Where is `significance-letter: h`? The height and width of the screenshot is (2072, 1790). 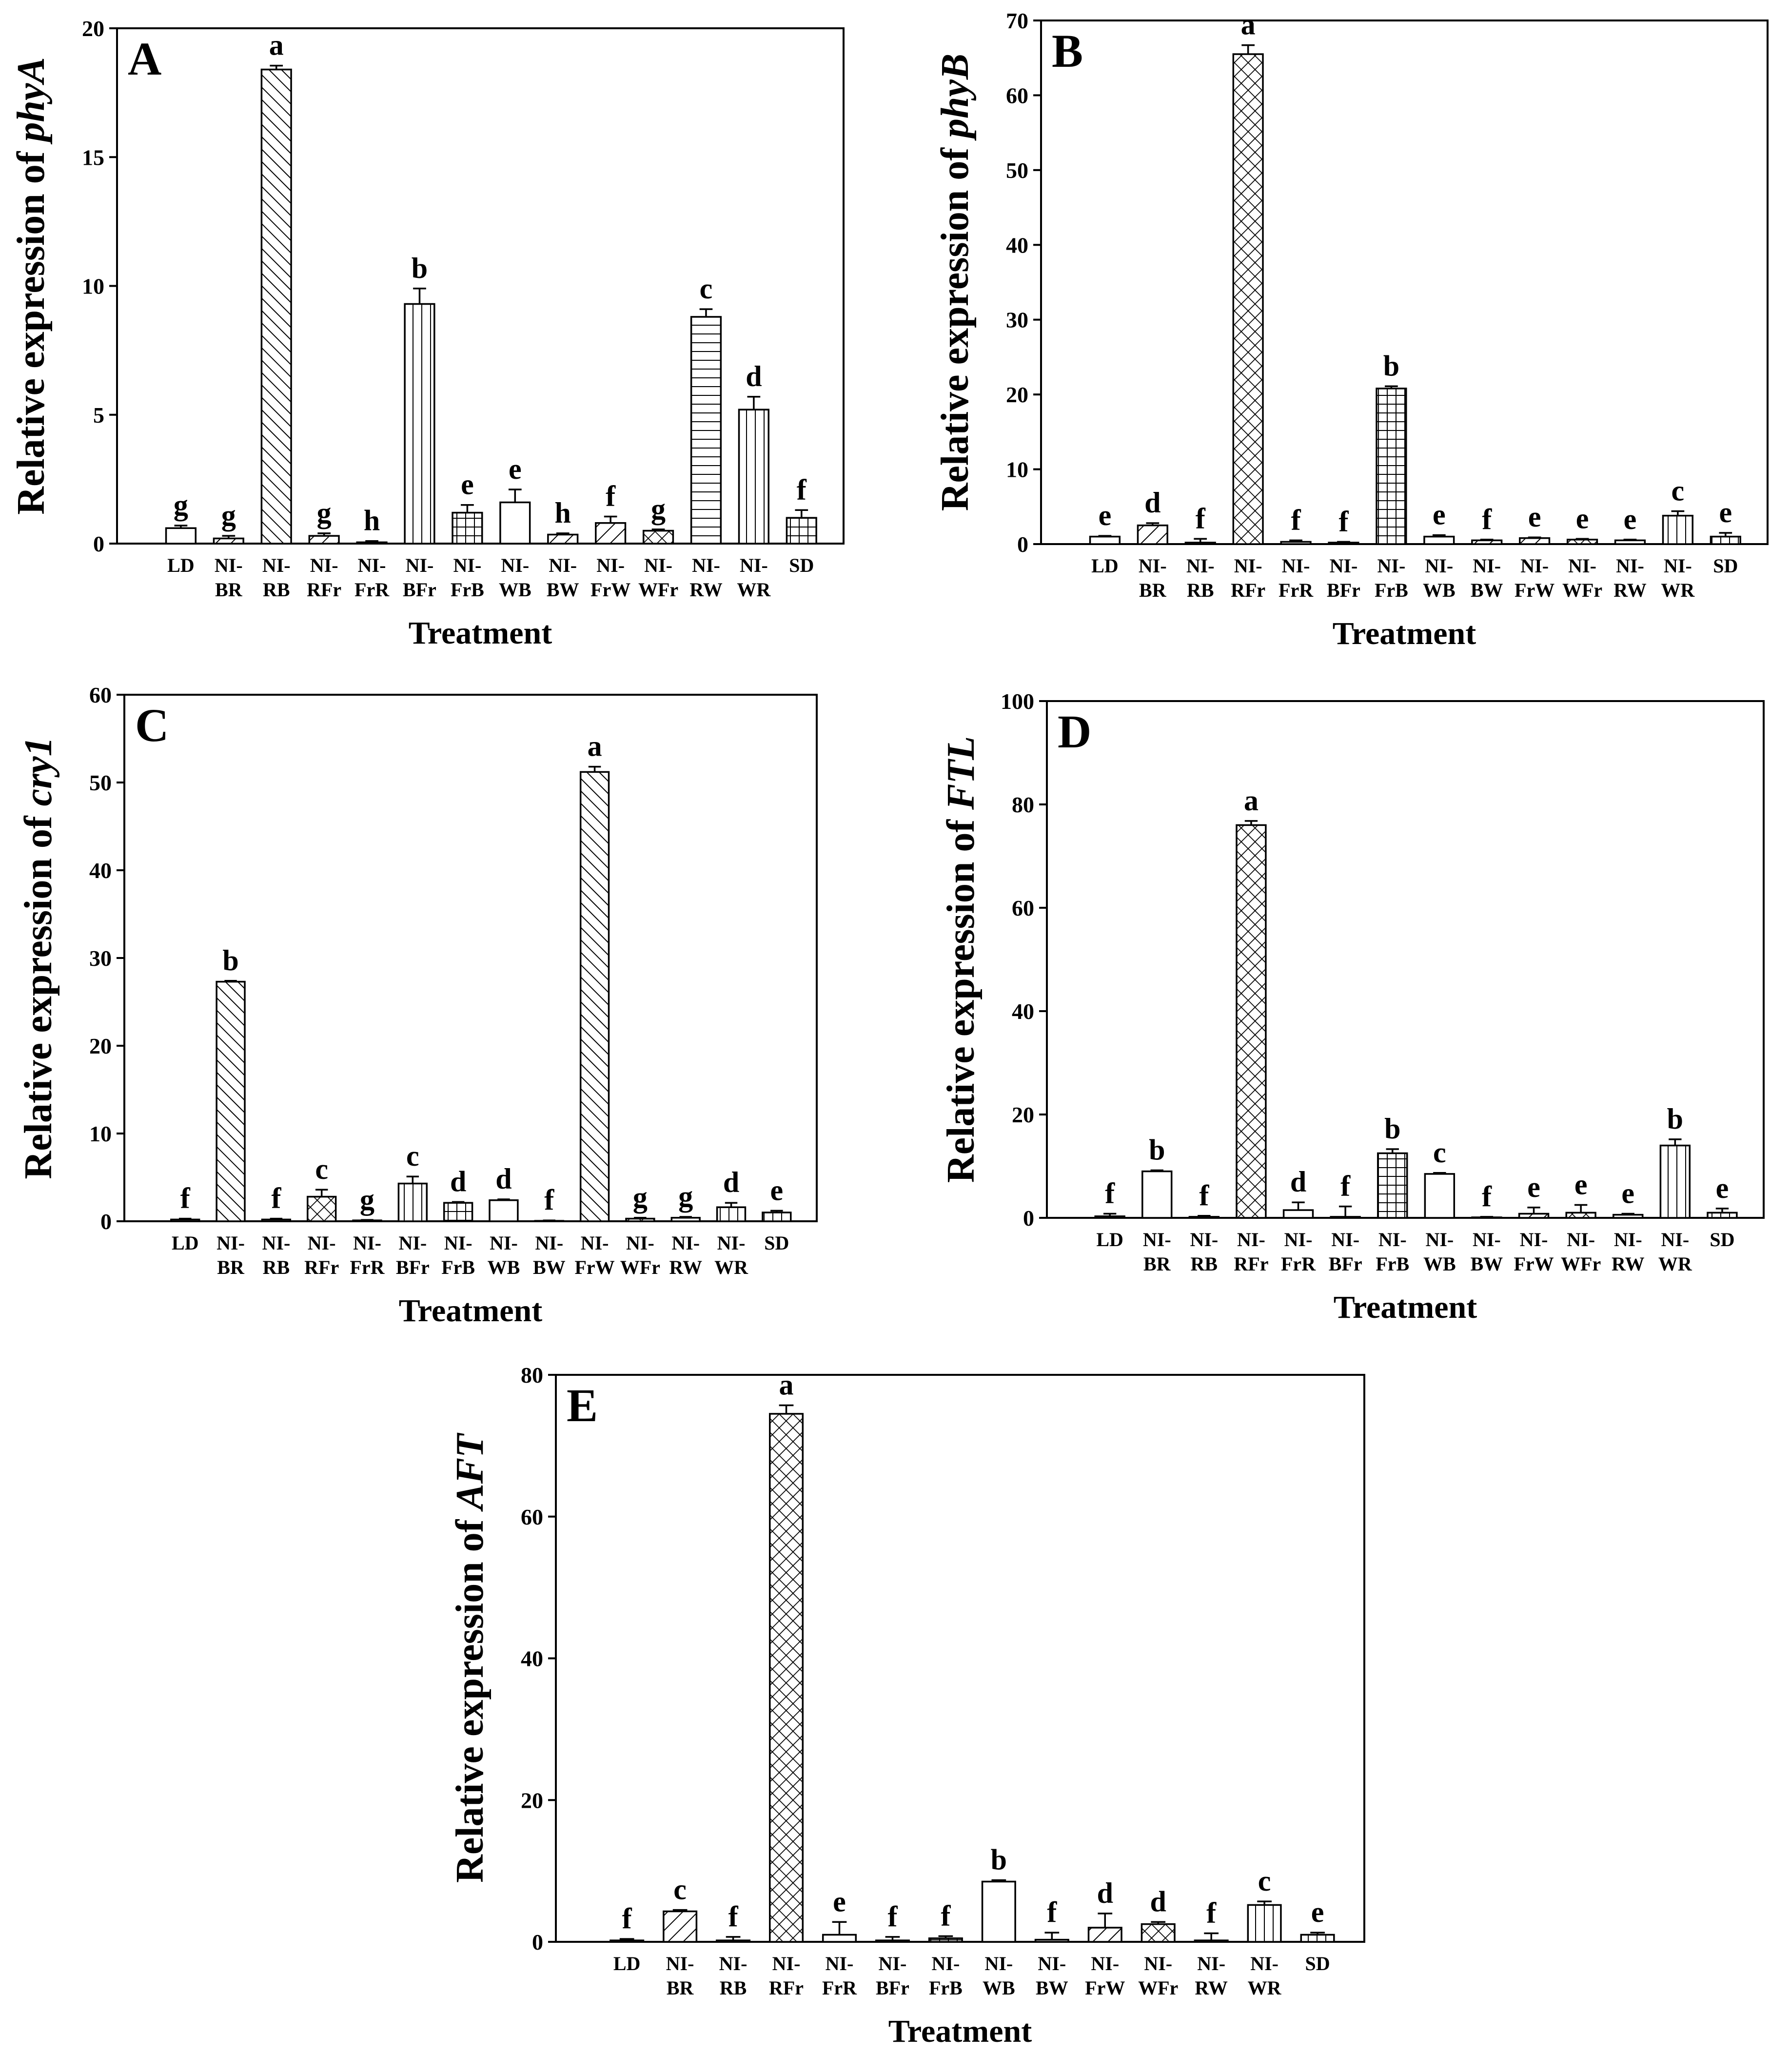 significance-letter: h is located at coordinates (372, 521).